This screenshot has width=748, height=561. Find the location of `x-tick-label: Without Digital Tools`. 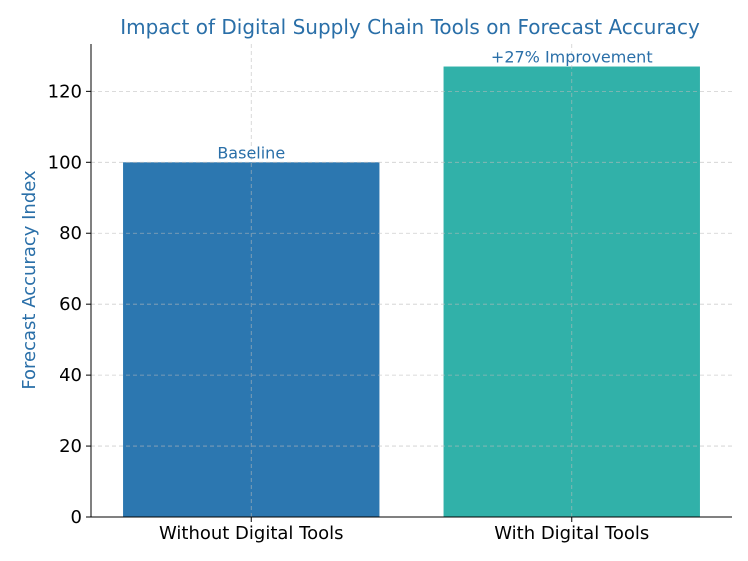

x-tick-label: Without Digital Tools is located at coordinates (251, 533).